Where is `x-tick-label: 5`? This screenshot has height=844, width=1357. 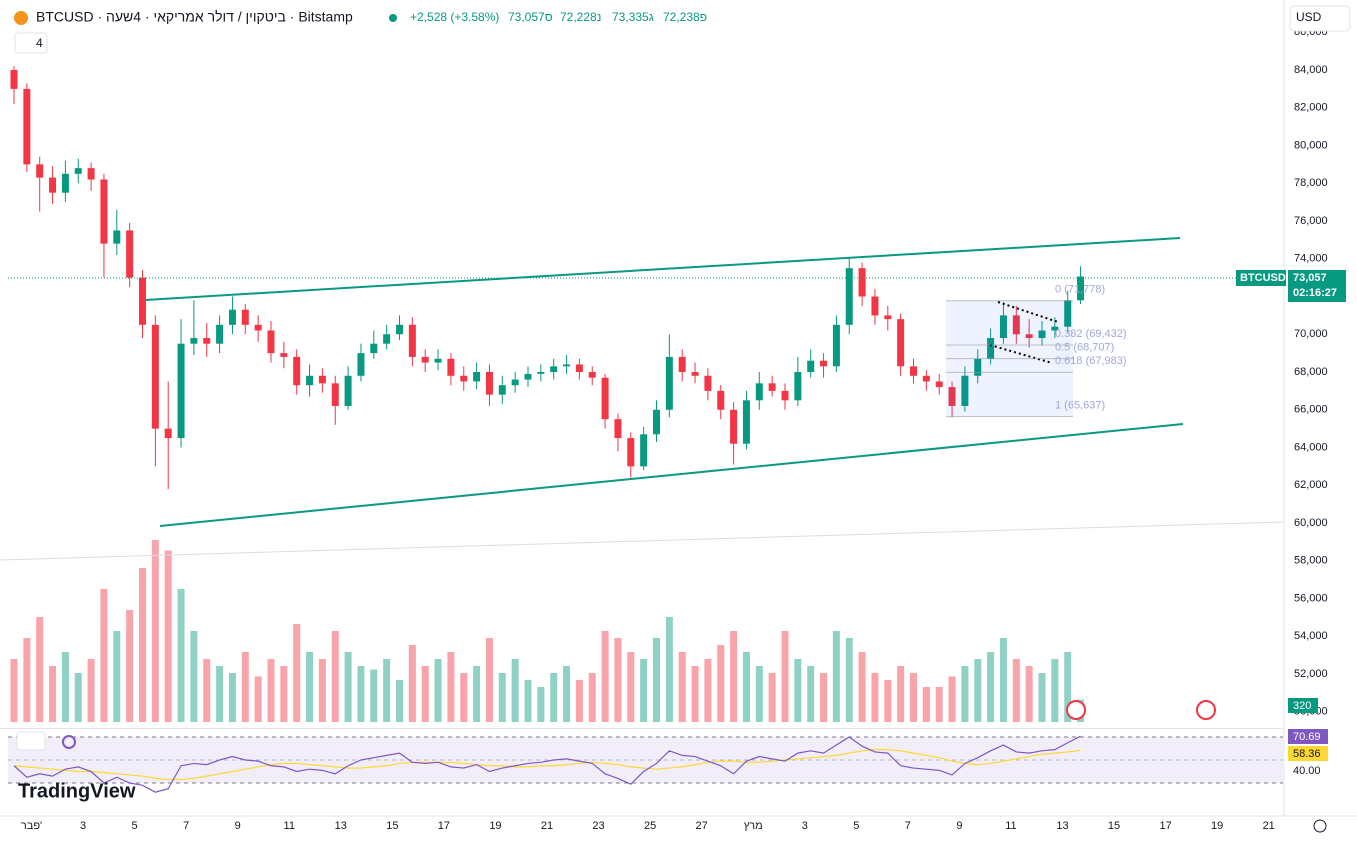 x-tick-label: 5 is located at coordinates (856, 826).